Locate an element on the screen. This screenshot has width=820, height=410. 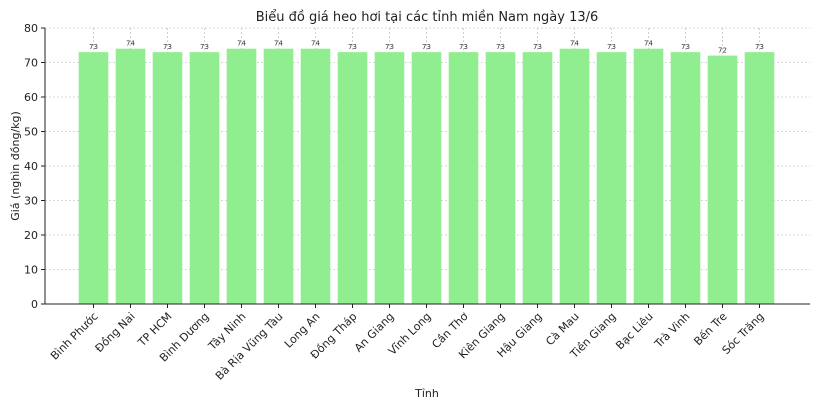
x-tick-label: Đồng Nai is located at coordinates (115, 332).